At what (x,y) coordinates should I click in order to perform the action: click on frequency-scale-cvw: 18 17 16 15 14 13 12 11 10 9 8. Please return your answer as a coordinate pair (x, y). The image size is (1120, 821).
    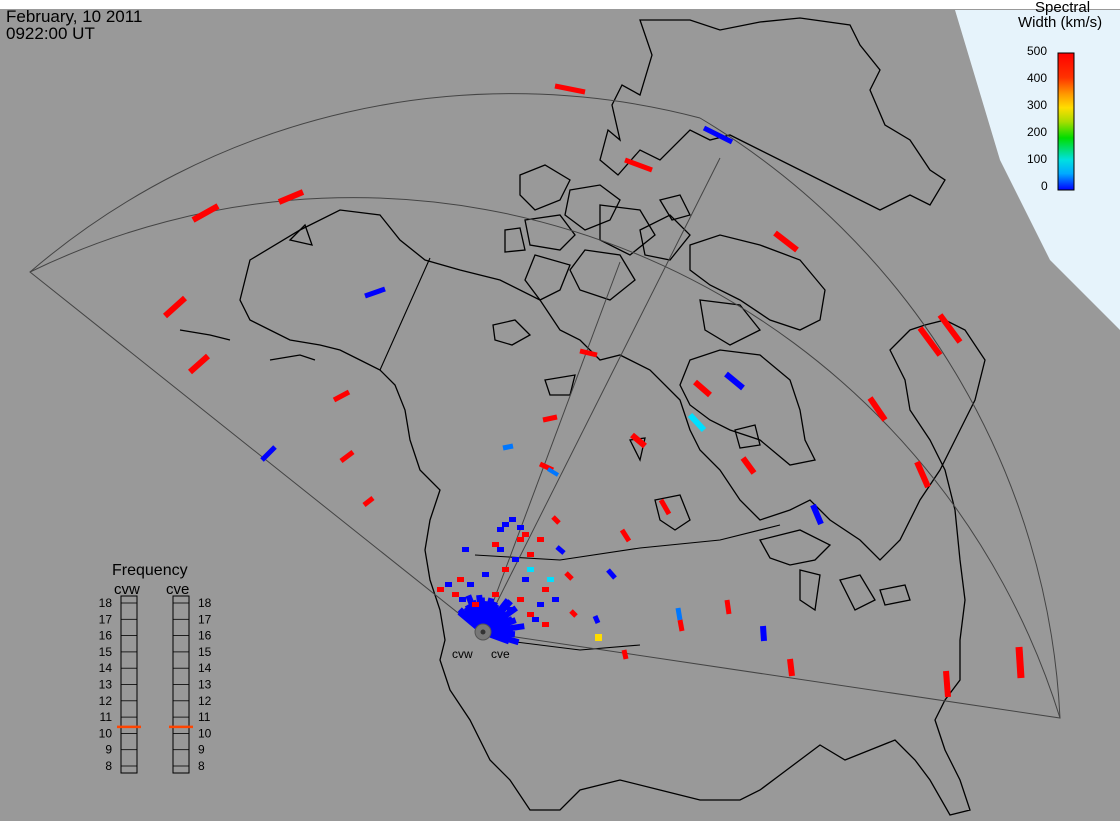
    Looking at the image, I should click on (120, 684).